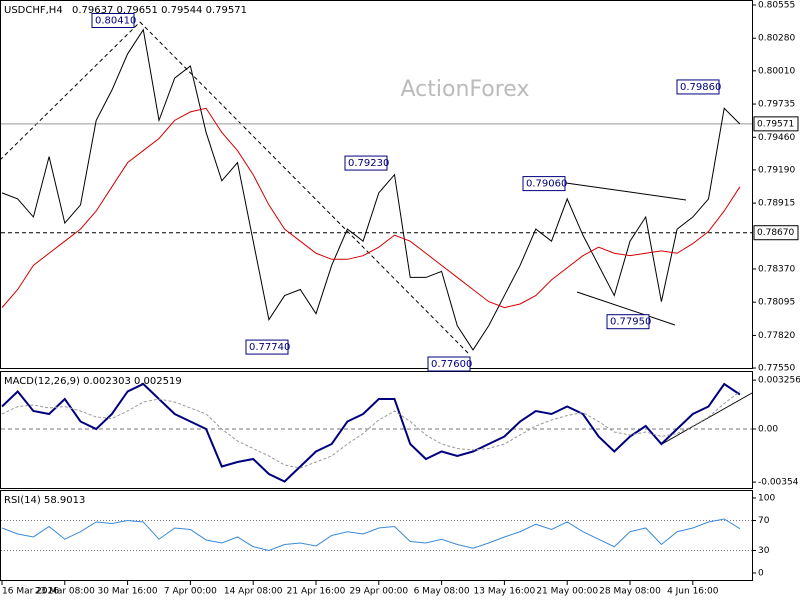 The width and height of the screenshot is (800, 600). What do you see at coordinates (65, 592) in the screenshot?
I see `x-tick-label: 23 Mar 08:00` at bounding box center [65, 592].